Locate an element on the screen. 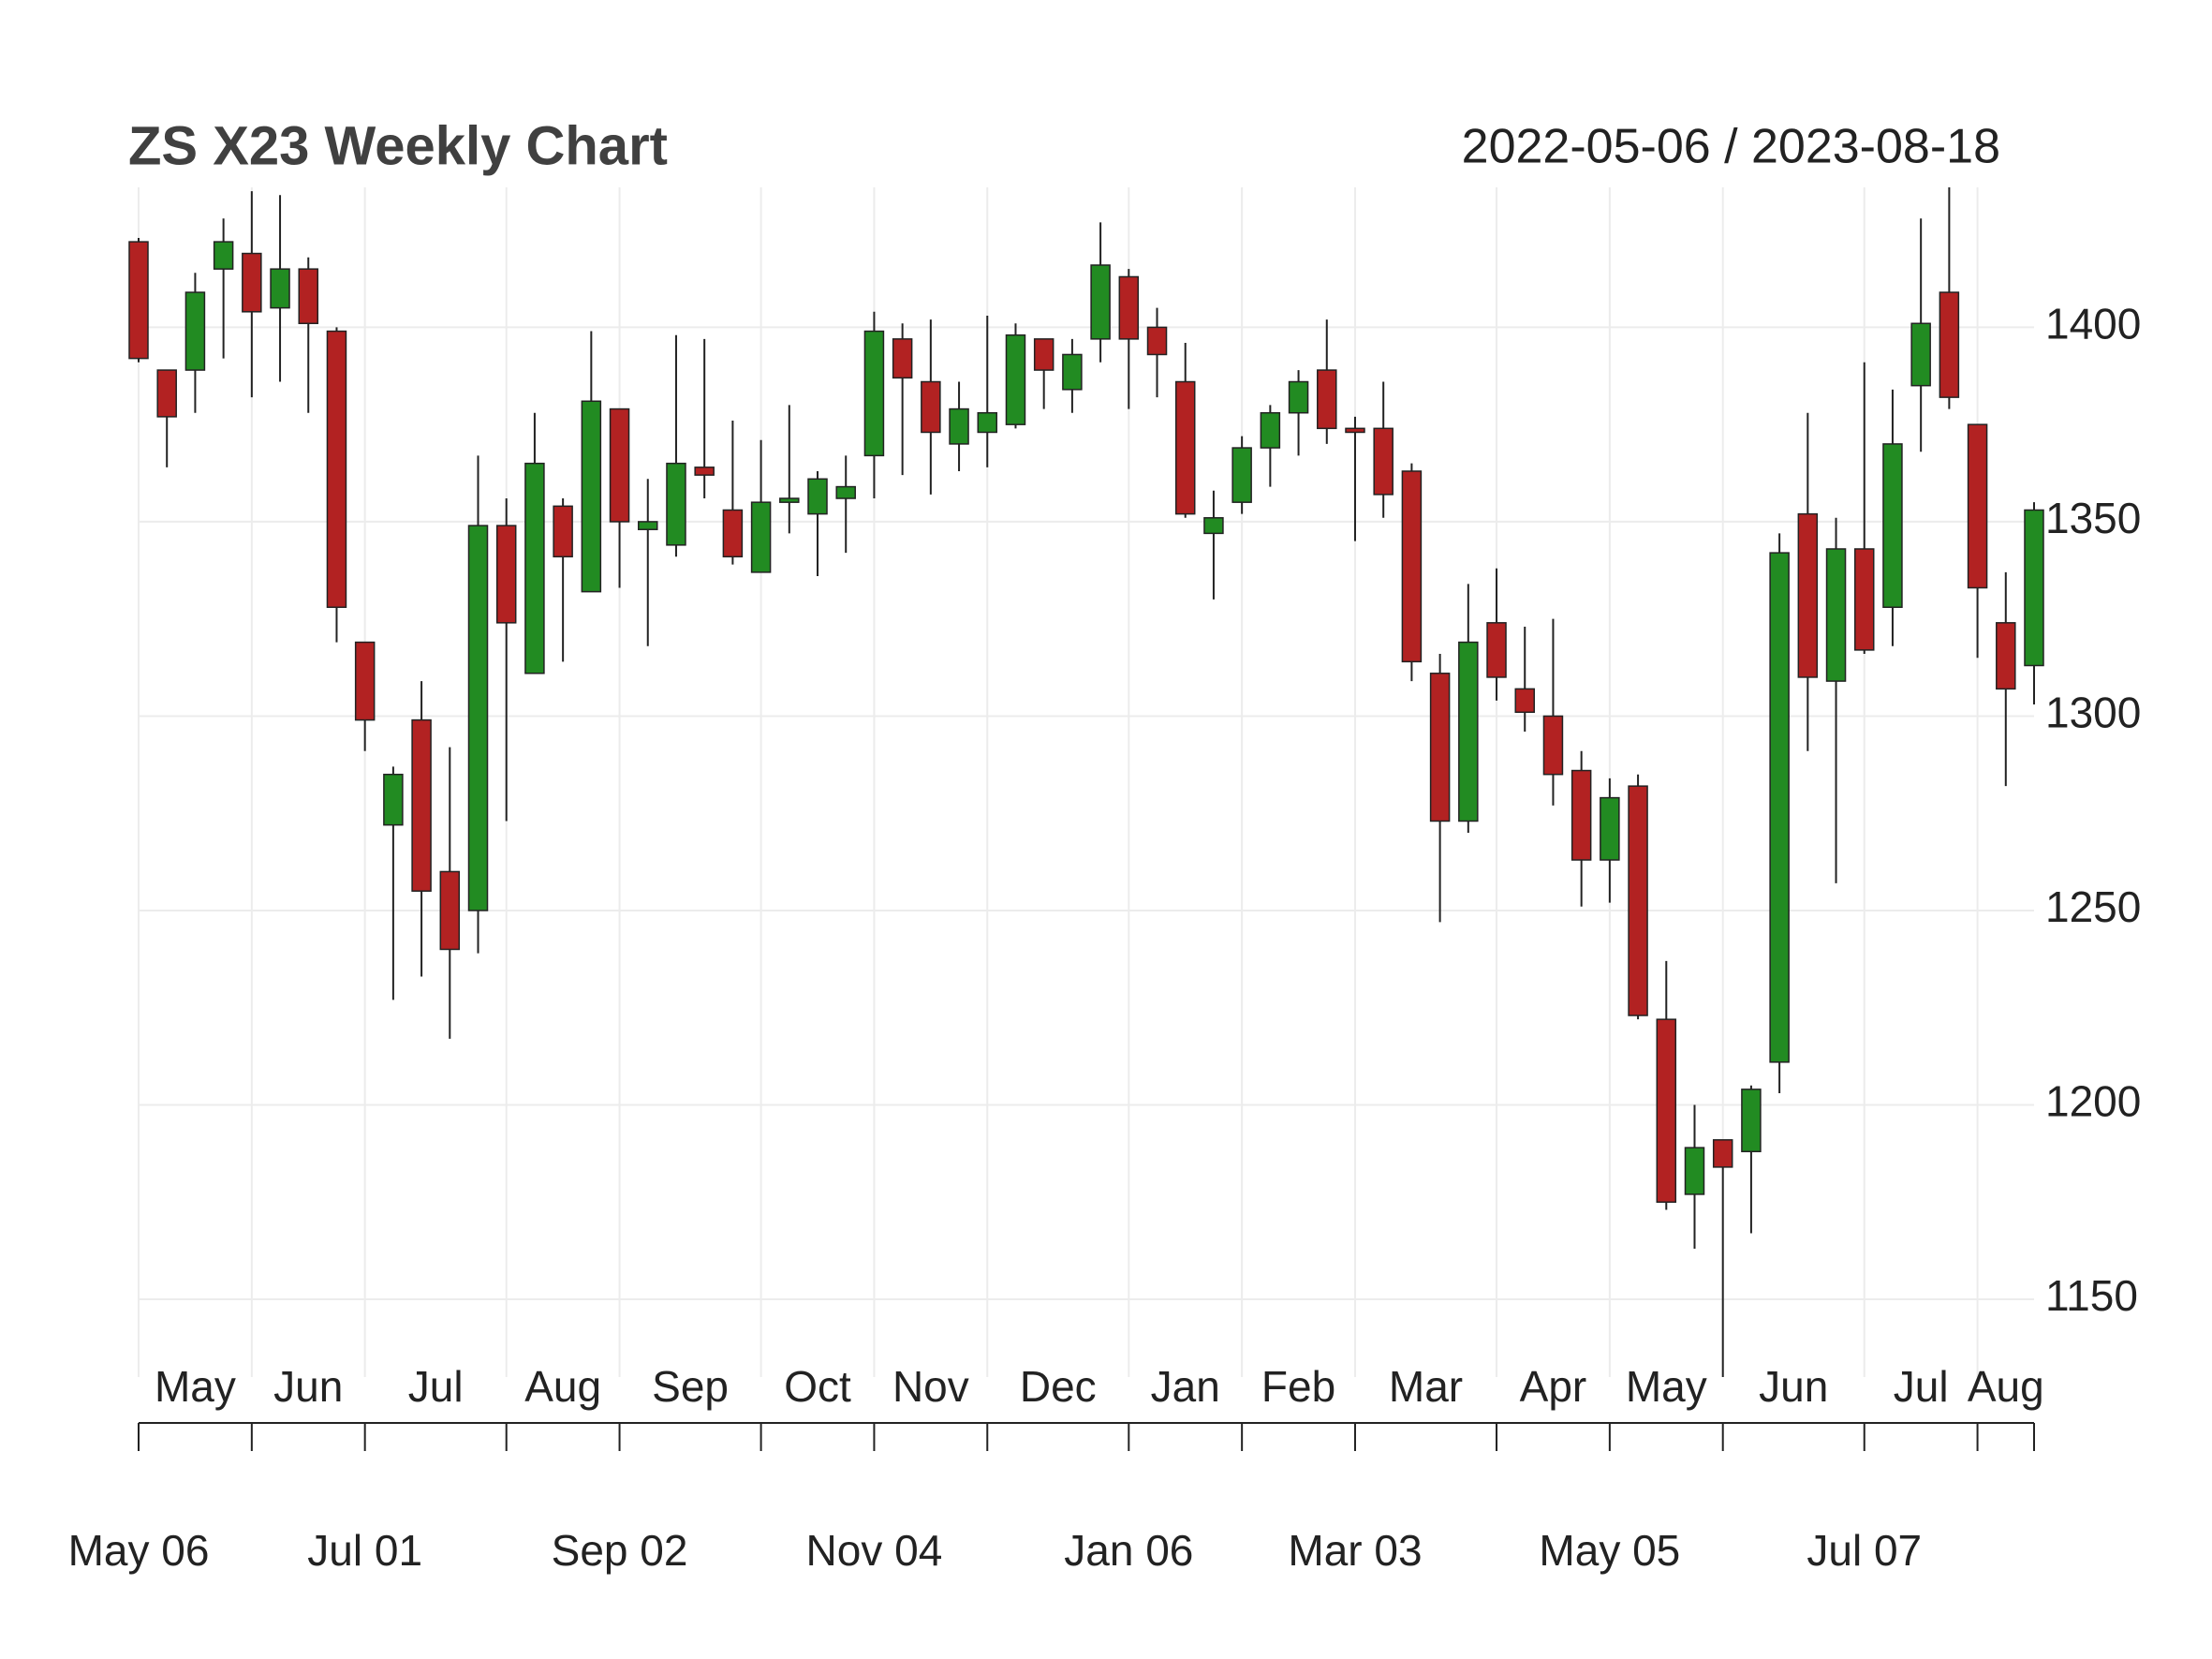 The width and height of the screenshot is (2212, 1659). chart-title: ZS X23 Weekly Chart is located at coordinates (398, 145).